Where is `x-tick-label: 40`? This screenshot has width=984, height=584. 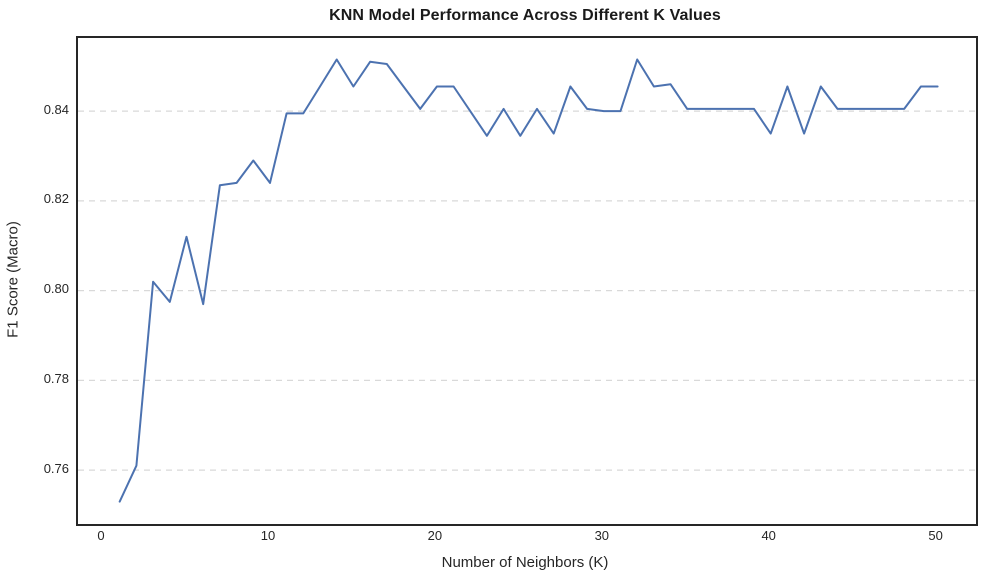 x-tick-label: 40 is located at coordinates (768, 535).